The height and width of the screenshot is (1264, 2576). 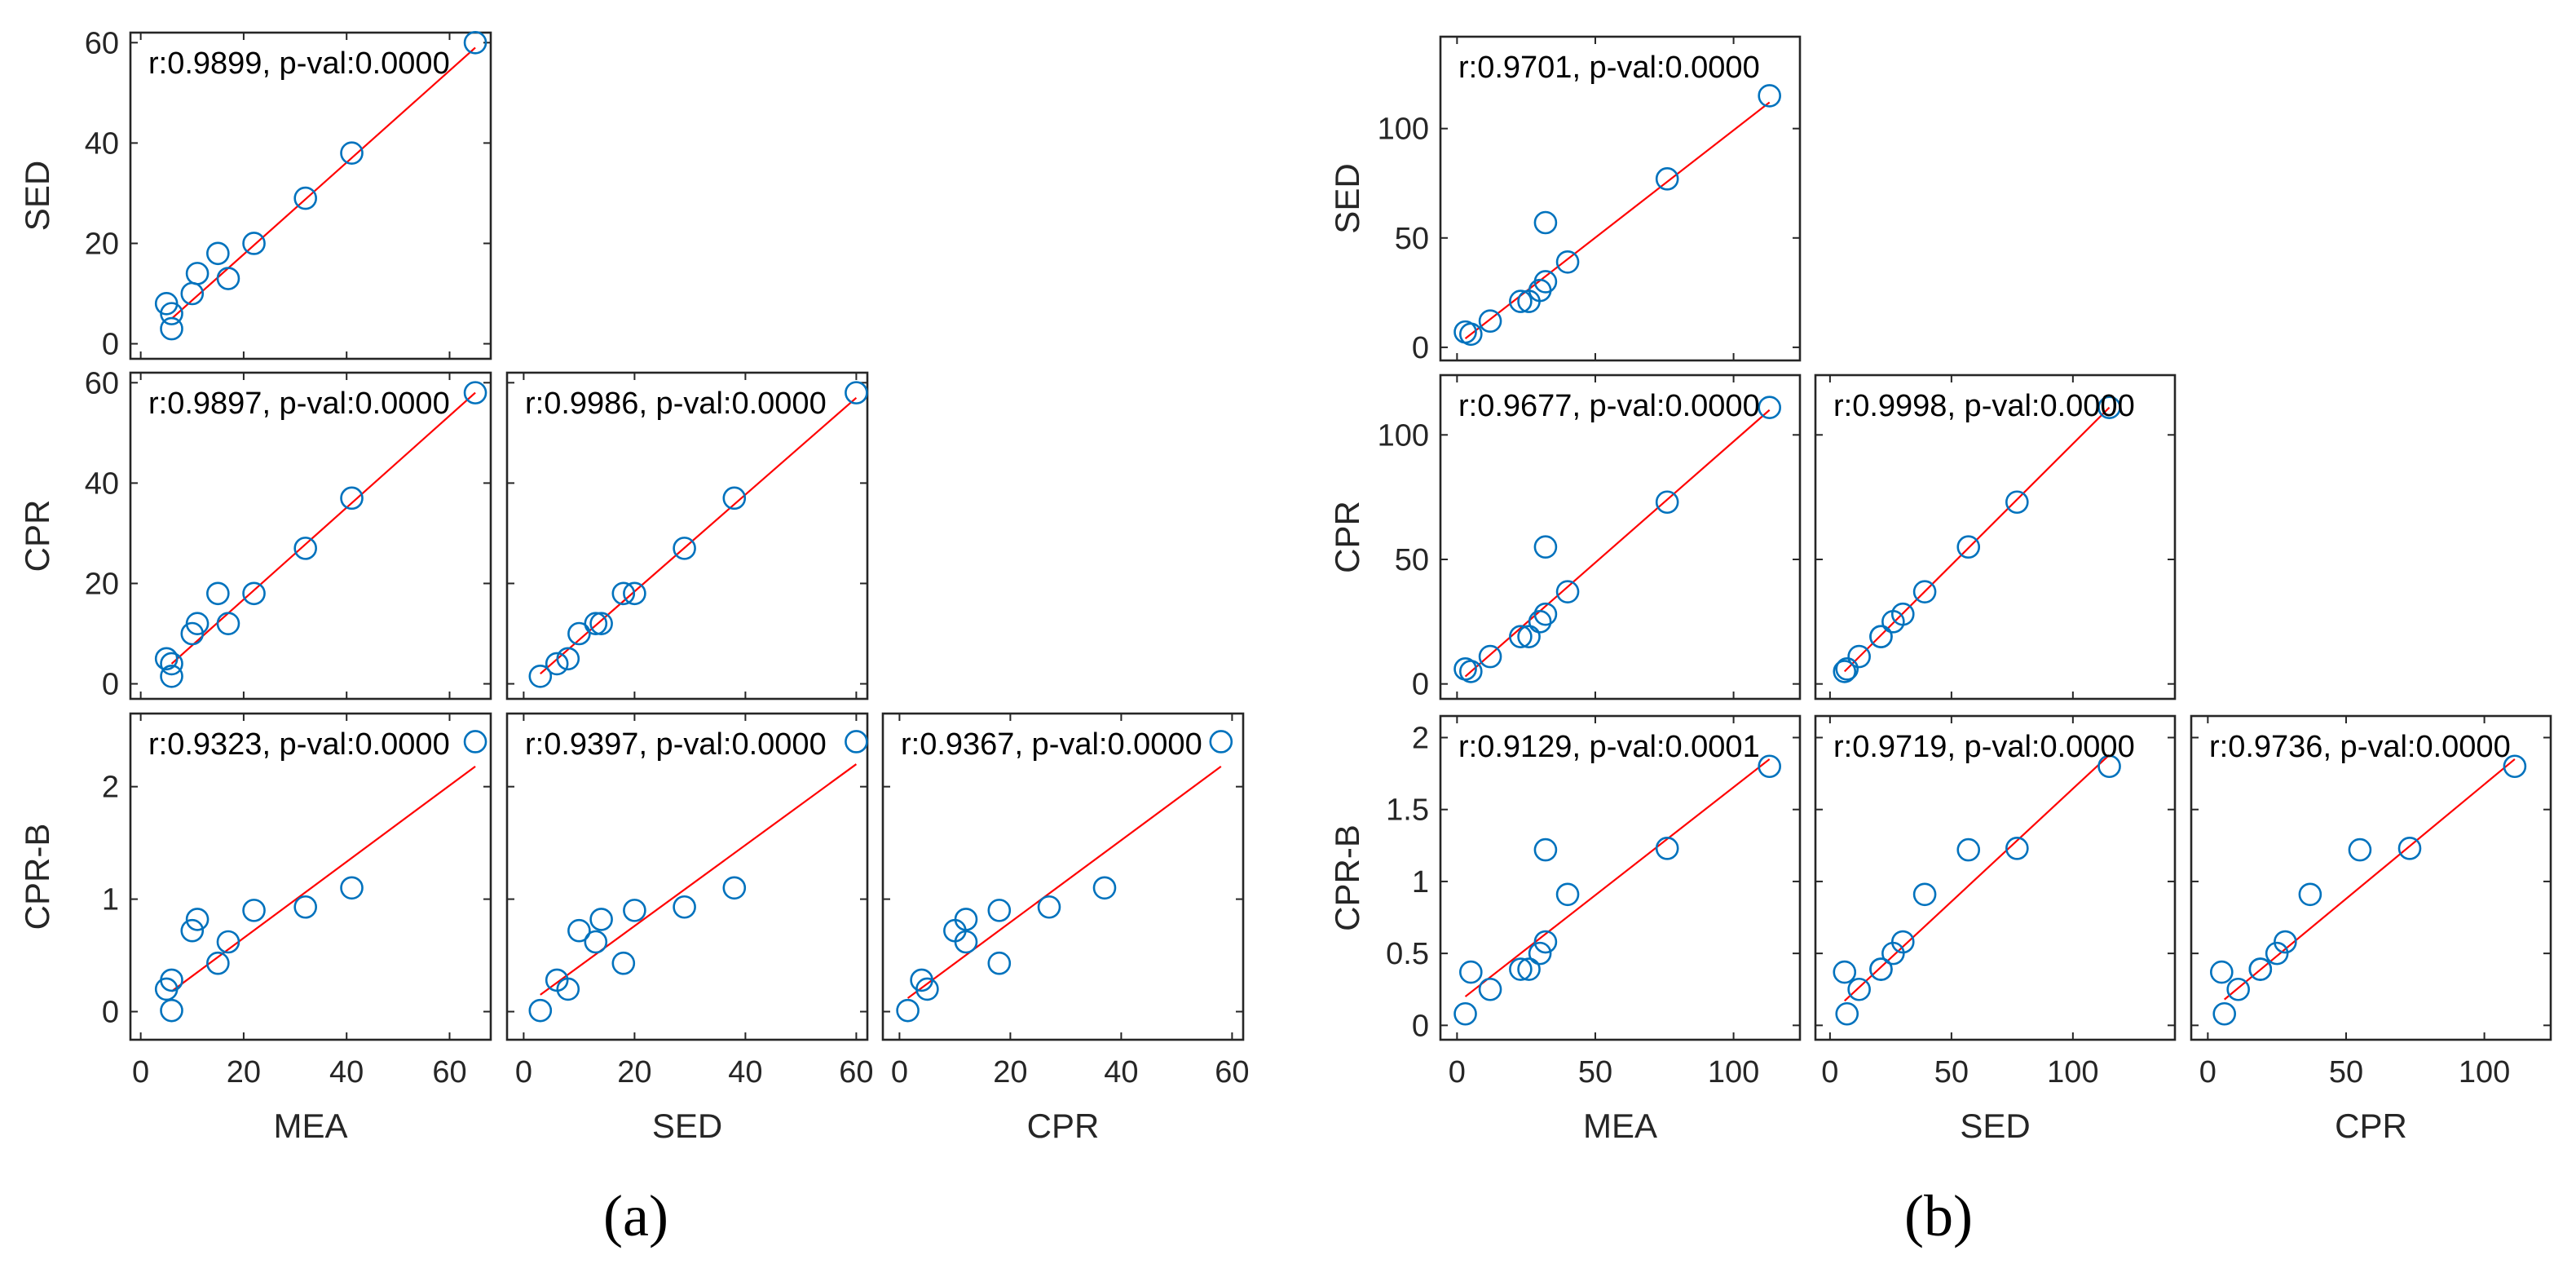 What do you see at coordinates (1403, 130) in the screenshot?
I see `y-tick-label: 100` at bounding box center [1403, 130].